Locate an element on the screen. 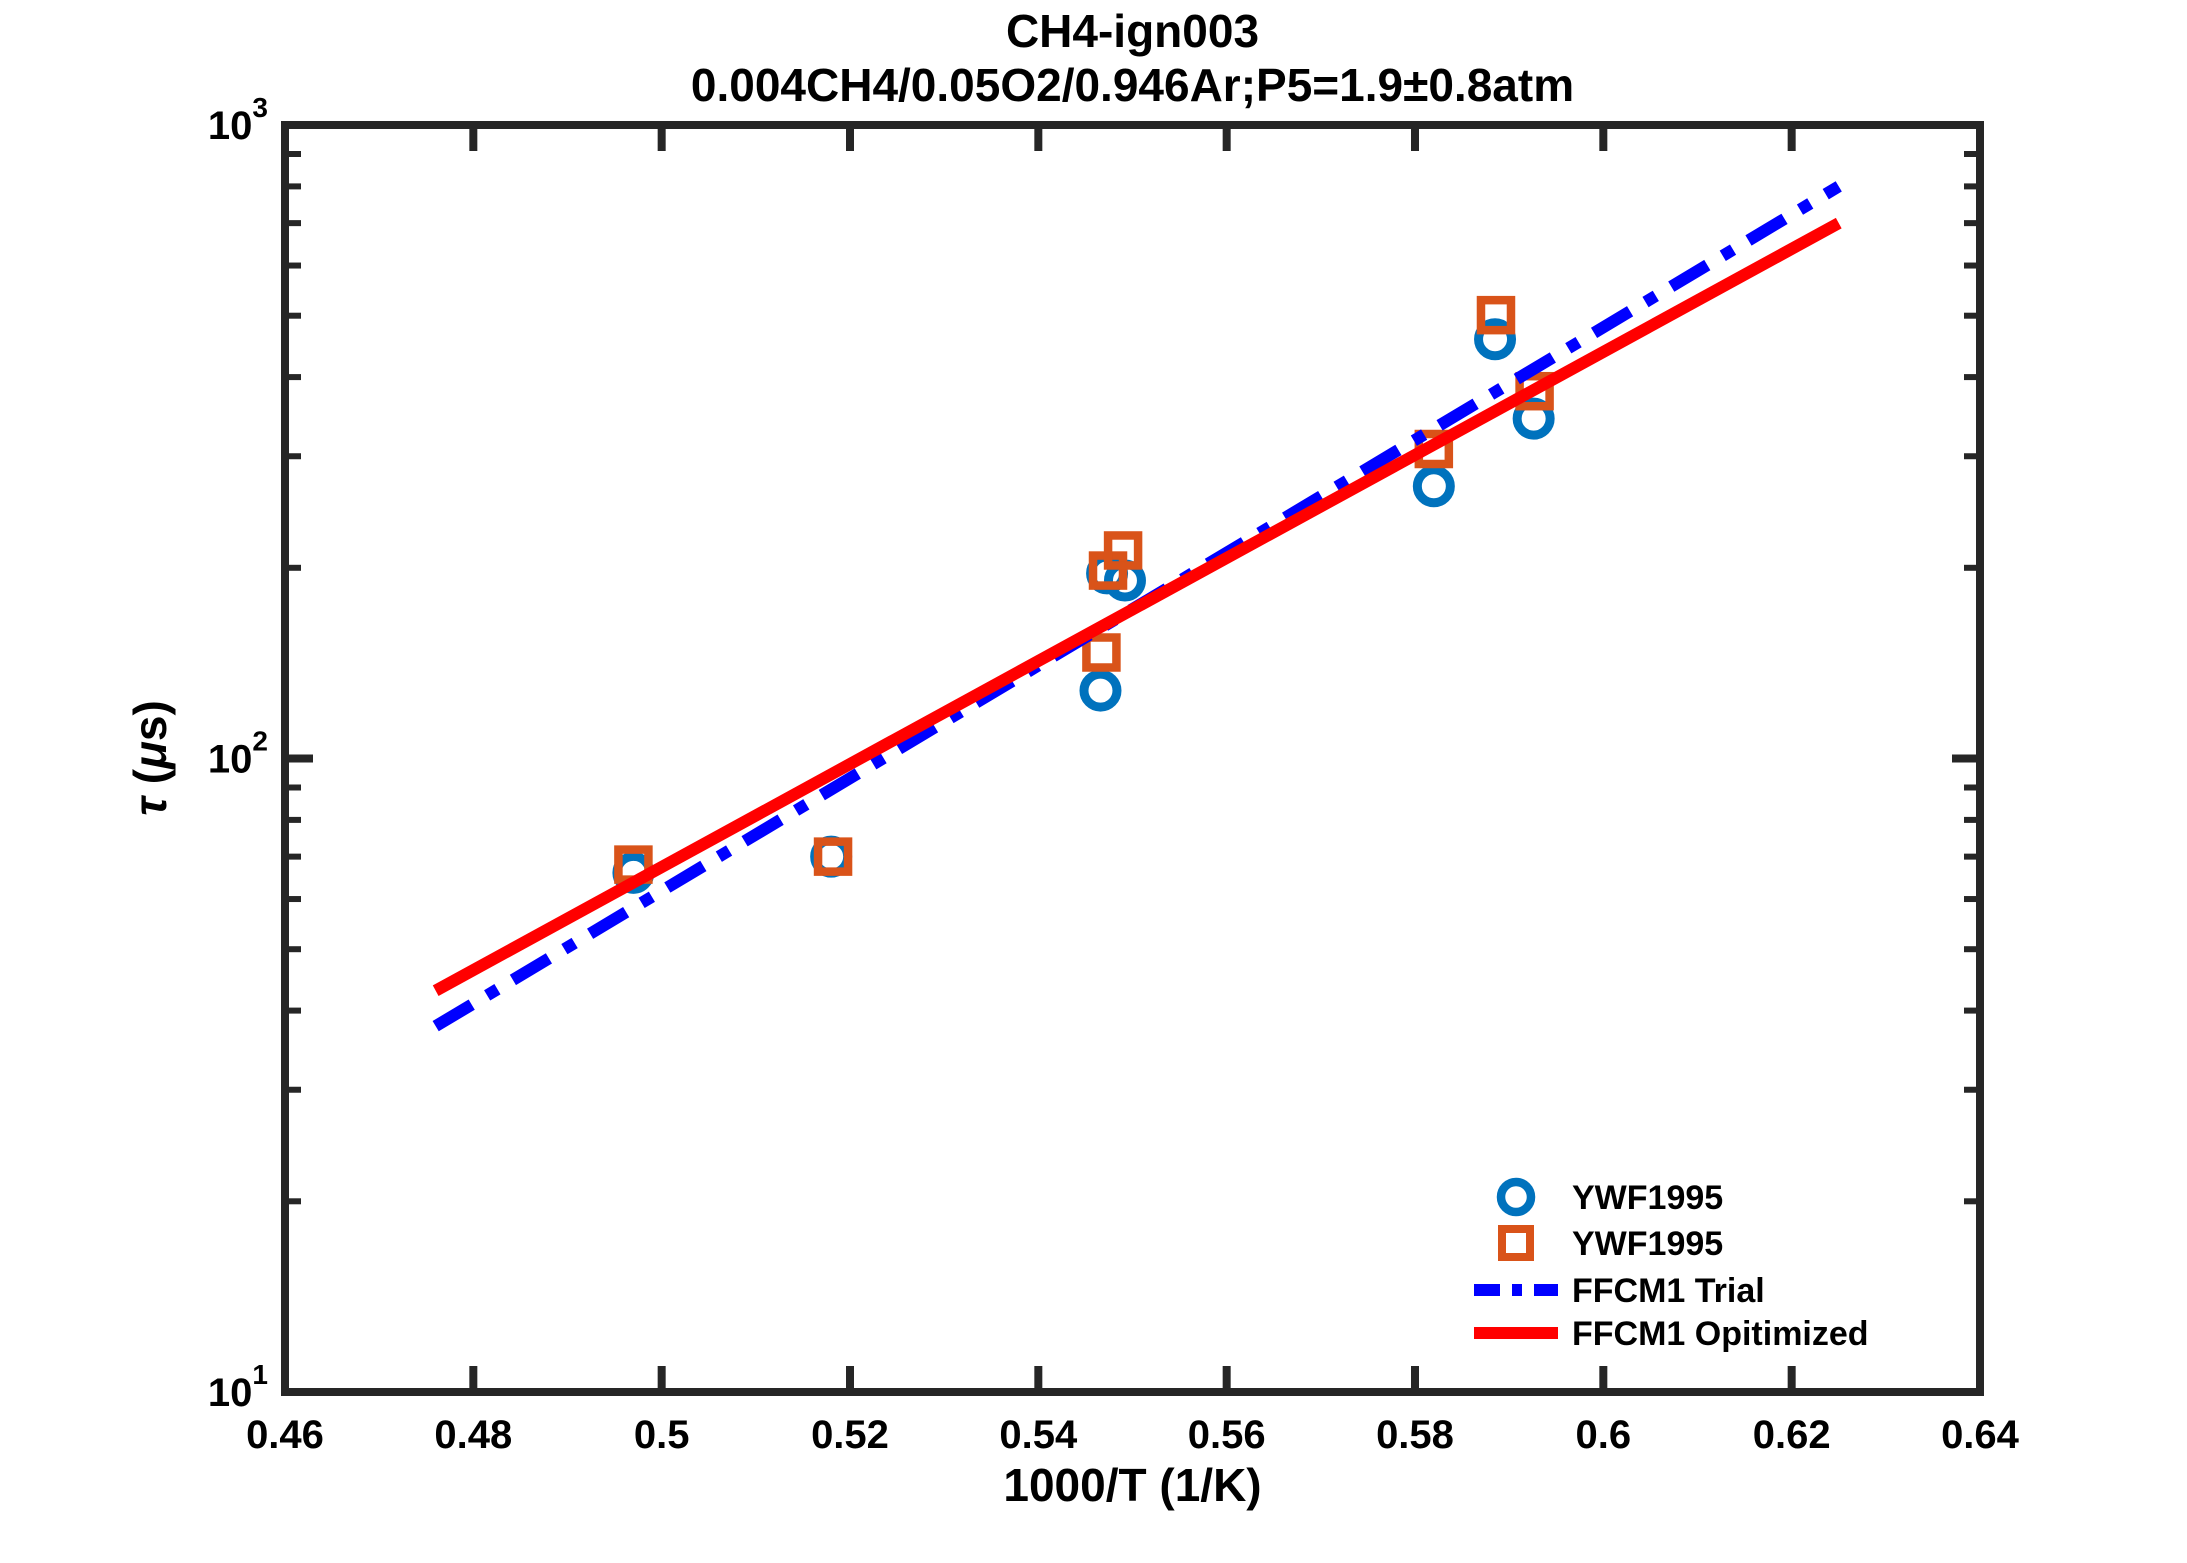 Image resolution: width=2187 pixels, height=1563 pixels. x-axis-label: 1000/T (1/K) is located at coordinates (1132, 1485).